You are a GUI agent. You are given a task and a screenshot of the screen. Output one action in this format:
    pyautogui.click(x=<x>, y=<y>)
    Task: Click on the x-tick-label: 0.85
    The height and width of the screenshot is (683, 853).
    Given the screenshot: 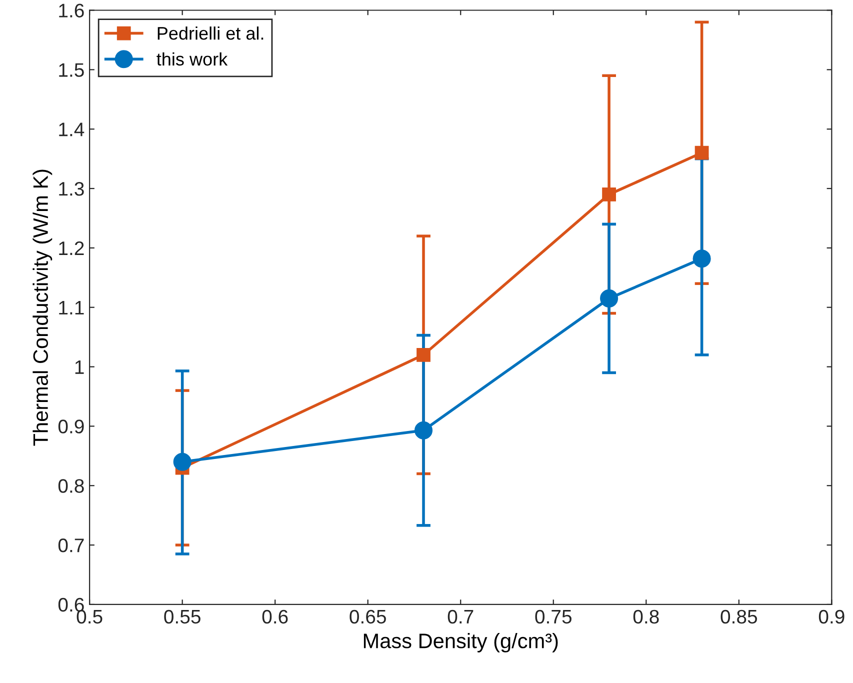 What is the action you would take?
    pyautogui.click(x=739, y=617)
    